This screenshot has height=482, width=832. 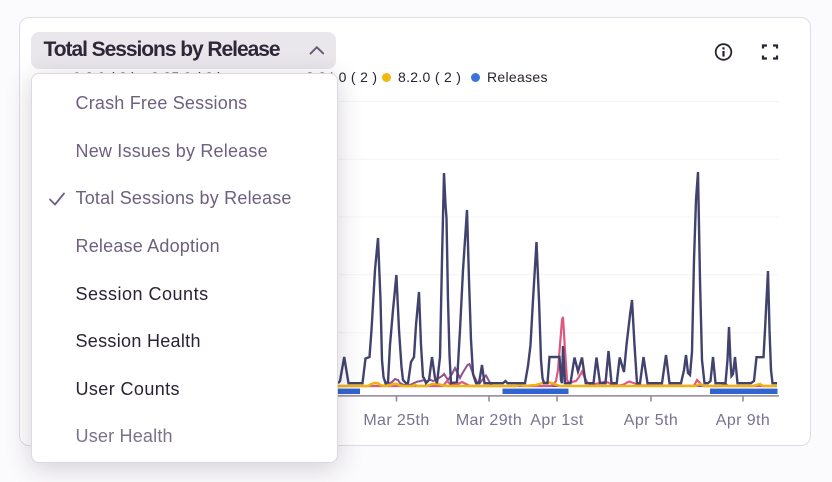 I want to click on svg-text: Apr 1st, so click(x=557, y=420).